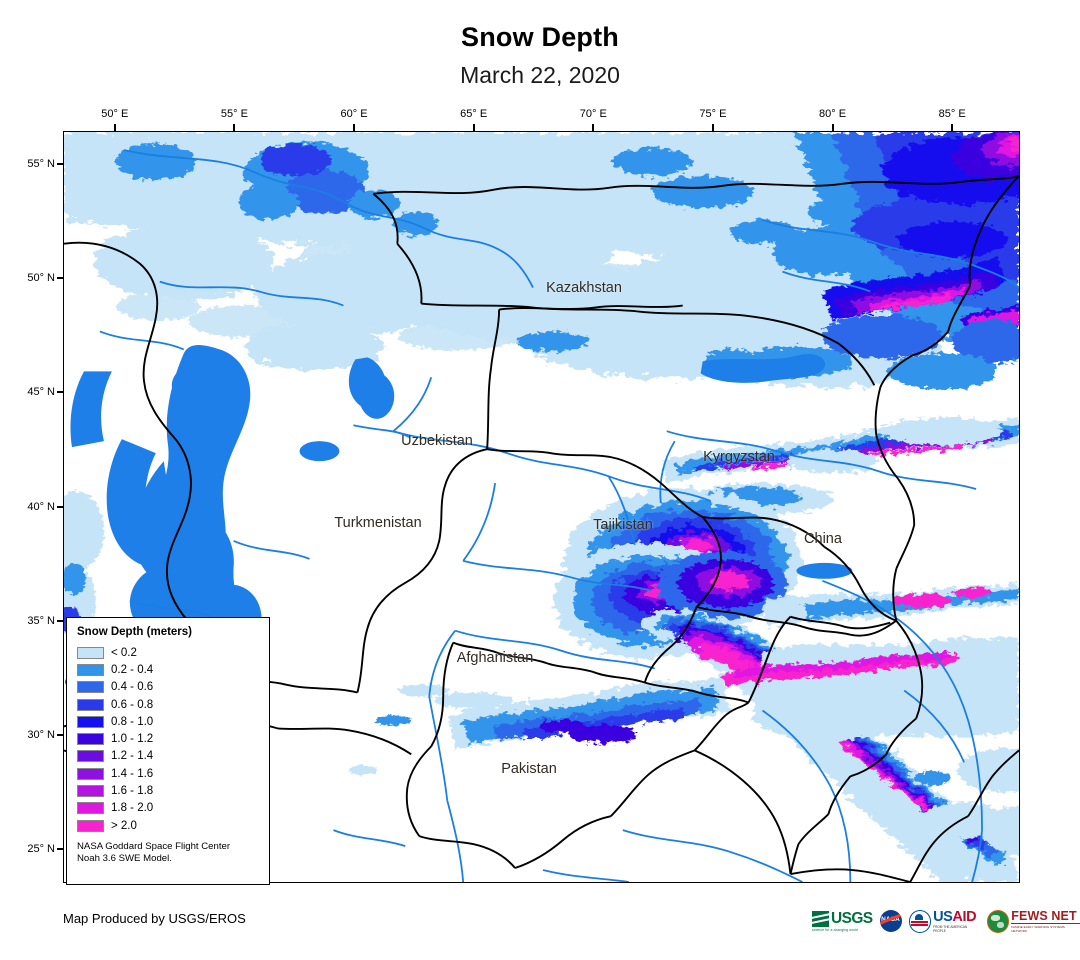  I want to click on legend-row: 0.2 - 0.4, so click(169, 669).